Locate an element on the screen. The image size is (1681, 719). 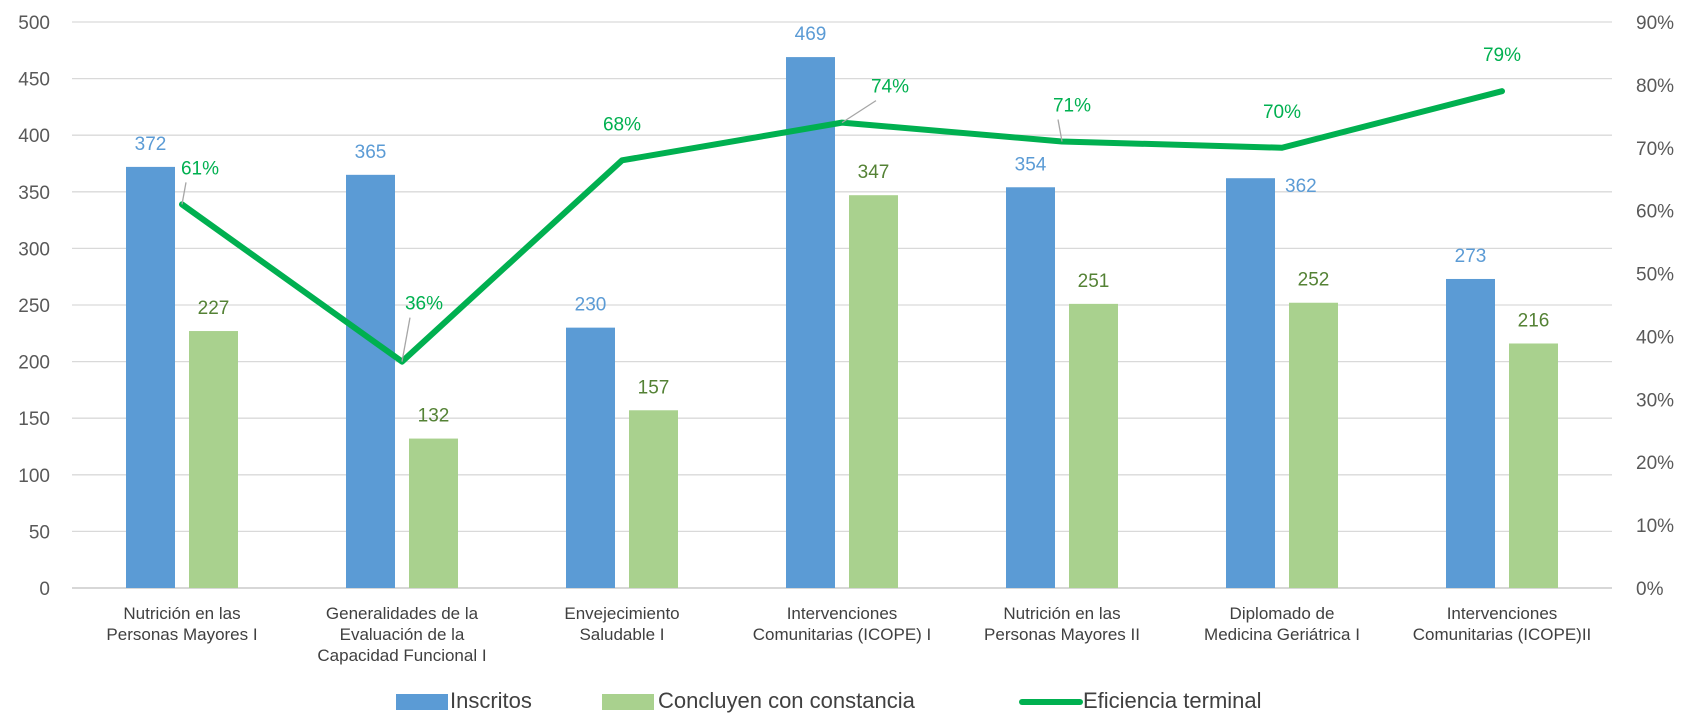
left-tick-label: 200 is located at coordinates (34, 363).